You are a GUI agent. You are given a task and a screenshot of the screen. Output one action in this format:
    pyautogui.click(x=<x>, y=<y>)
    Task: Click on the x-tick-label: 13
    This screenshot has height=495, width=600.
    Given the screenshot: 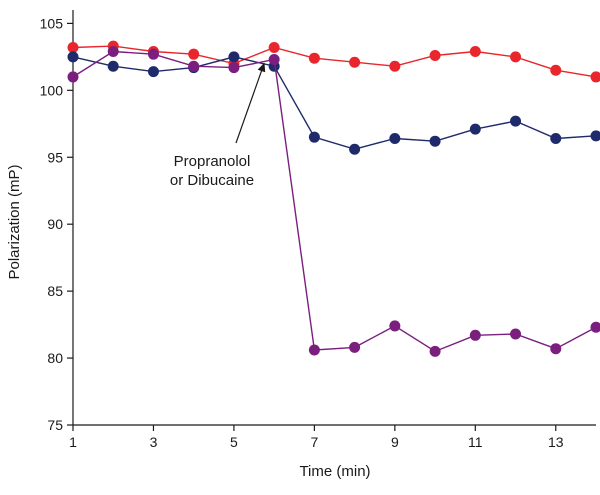 What is the action you would take?
    pyautogui.click(x=556, y=442)
    